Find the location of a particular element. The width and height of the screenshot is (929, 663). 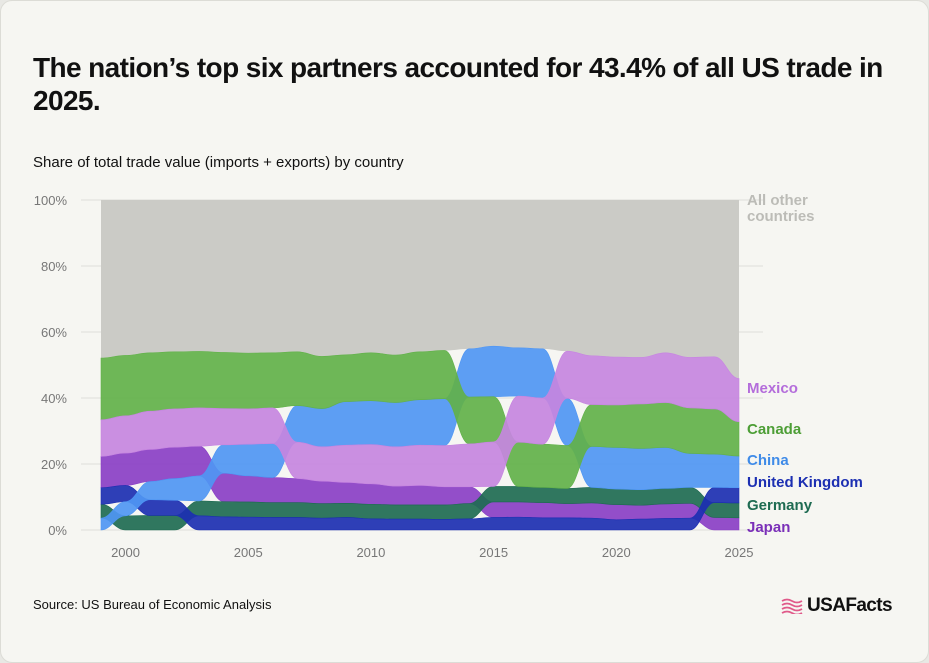

brand-name: USAFacts is located at coordinates (850, 605).